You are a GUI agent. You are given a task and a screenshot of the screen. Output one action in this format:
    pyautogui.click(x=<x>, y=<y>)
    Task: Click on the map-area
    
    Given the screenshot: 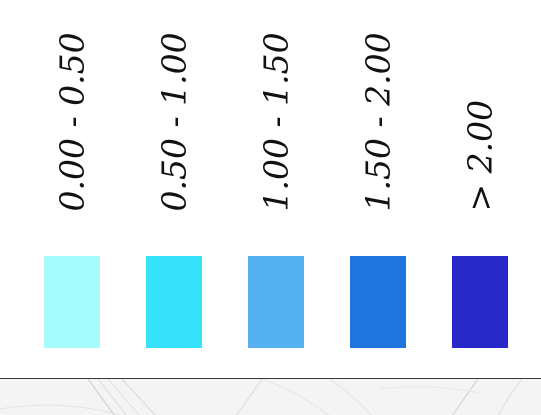 What is the action you would take?
    pyautogui.click(x=270, y=396)
    